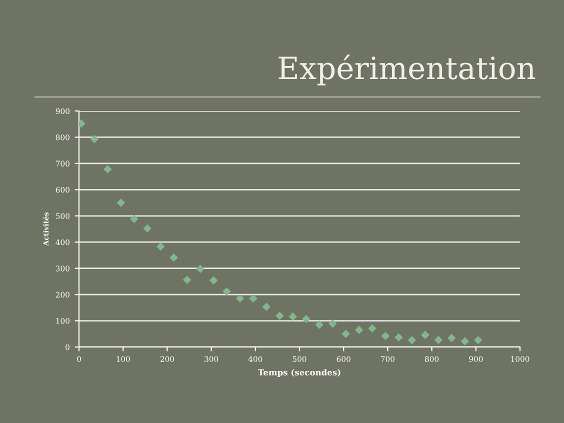 The image size is (564, 423). I want to click on x-axis-title: Temps (secondes), so click(299, 373).